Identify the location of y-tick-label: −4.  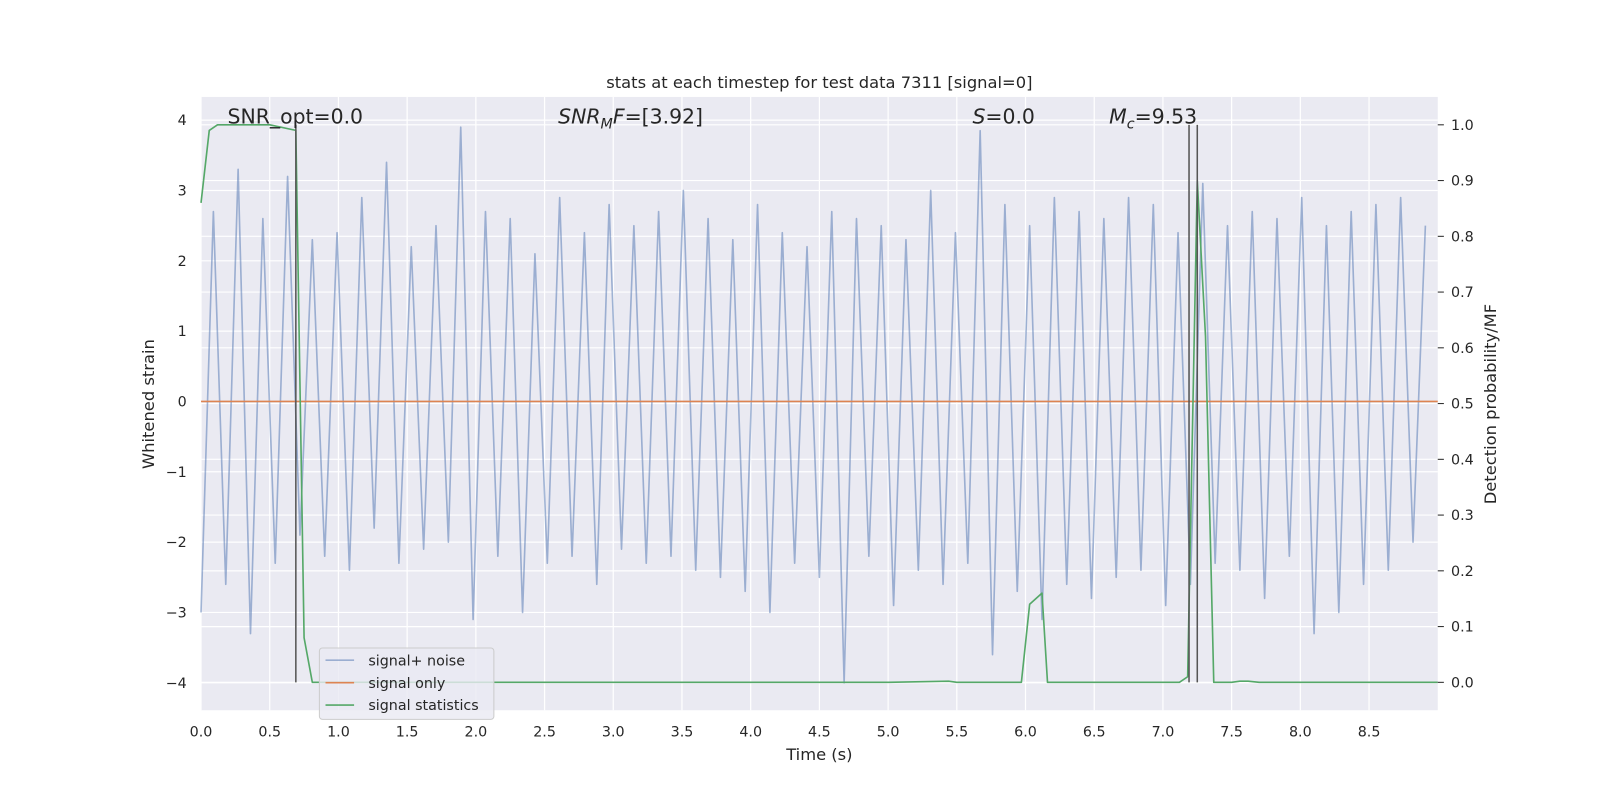
(176, 684).